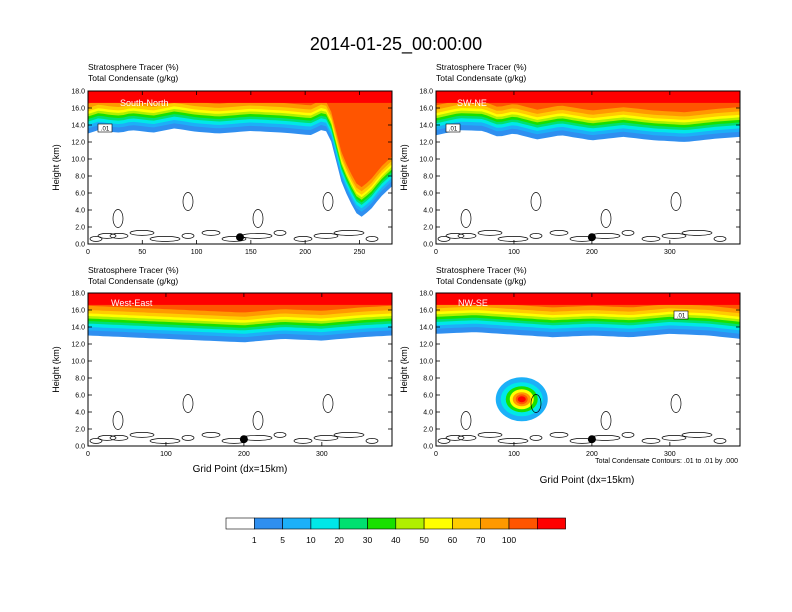 The image size is (792, 612). Describe the element at coordinates (144, 103) in the screenshot. I see `panel-label: South-North` at that location.